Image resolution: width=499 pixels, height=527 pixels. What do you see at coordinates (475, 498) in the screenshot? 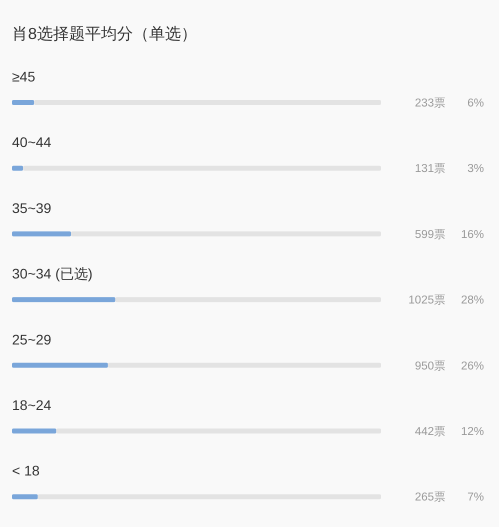
I see `value-label: 7%` at bounding box center [475, 498].